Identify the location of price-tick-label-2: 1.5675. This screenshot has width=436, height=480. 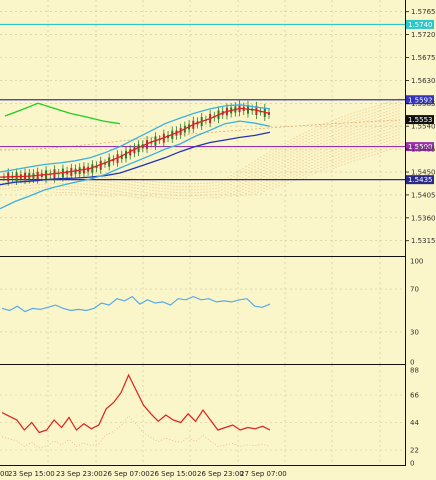
(423, 58).